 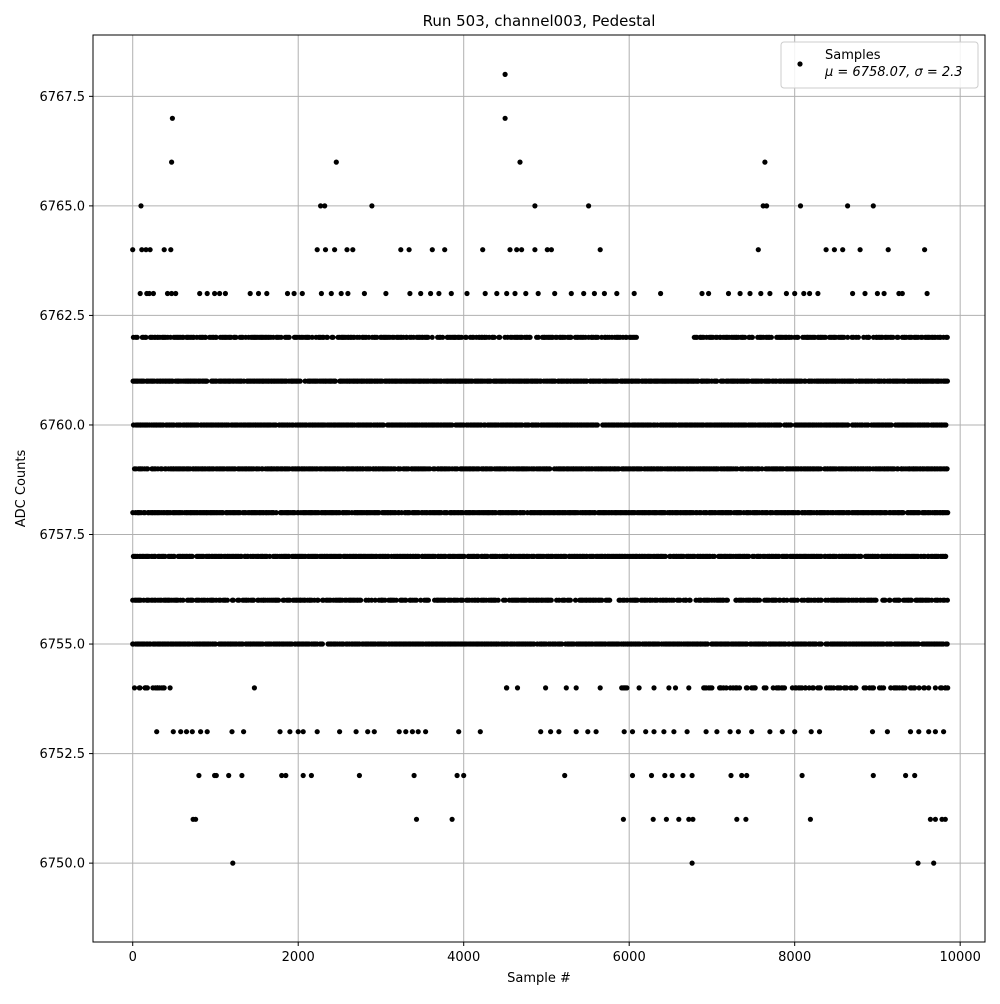 What do you see at coordinates (63, 864) in the screenshot?
I see `y-tick-label: 6750.0` at bounding box center [63, 864].